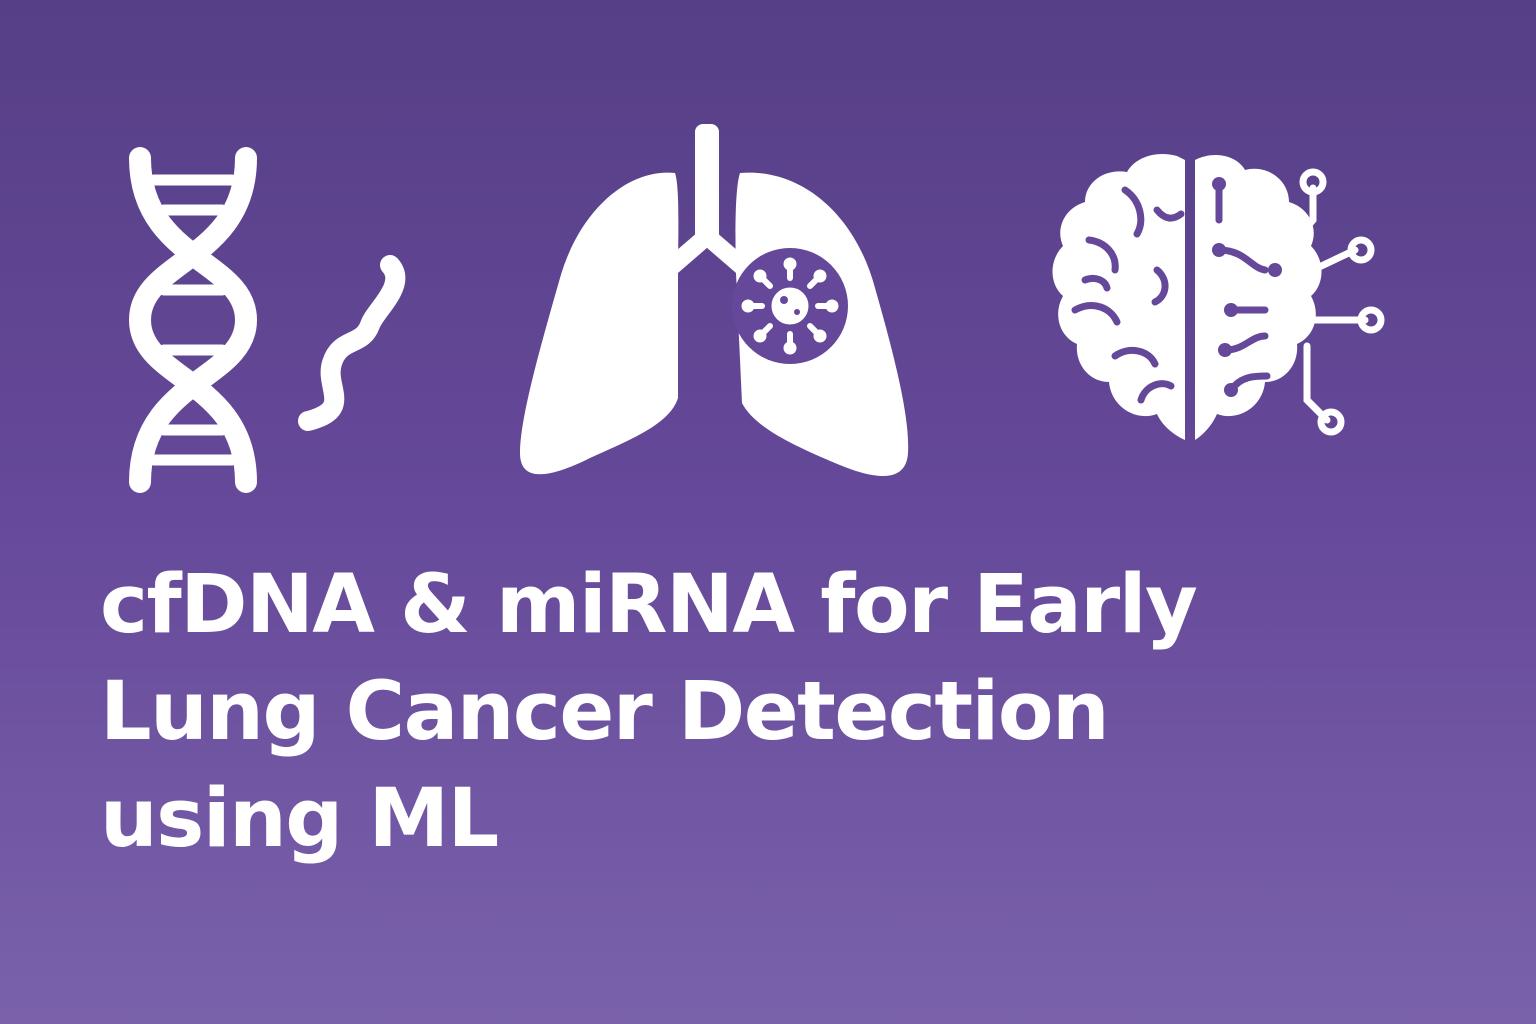 The width and height of the screenshot is (1536, 1024). Describe the element at coordinates (299, 819) in the screenshot. I see `title-line-3: using ML` at that location.